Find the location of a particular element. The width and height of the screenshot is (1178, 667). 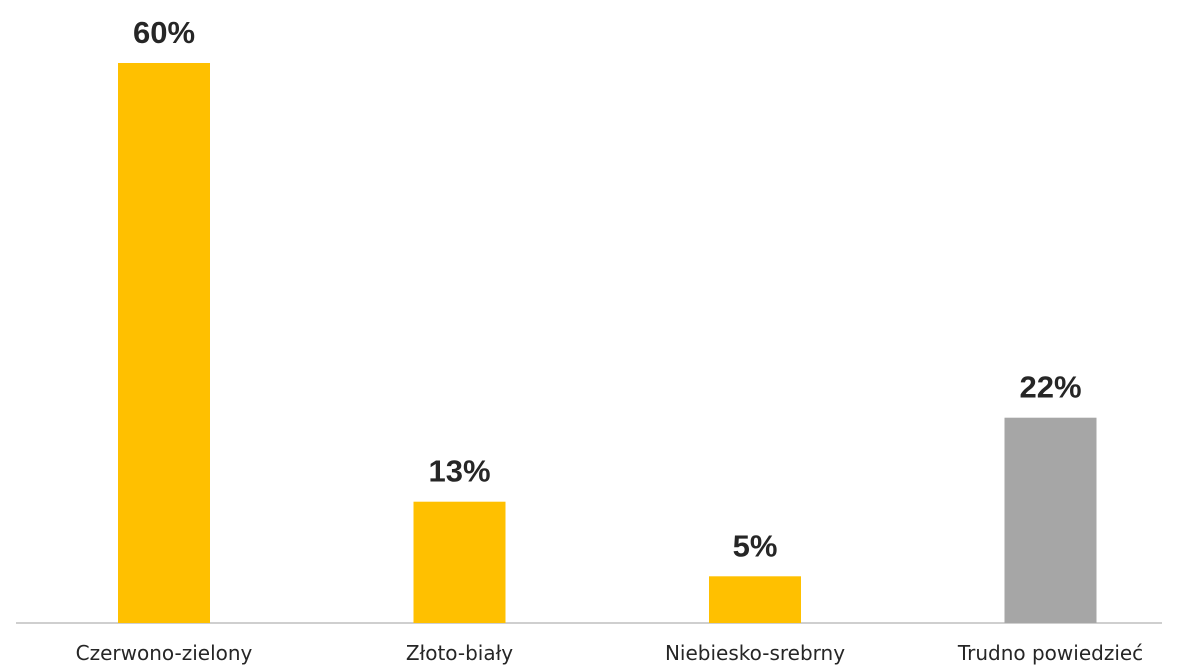

bar-value-label: 5% is located at coordinates (755, 545).